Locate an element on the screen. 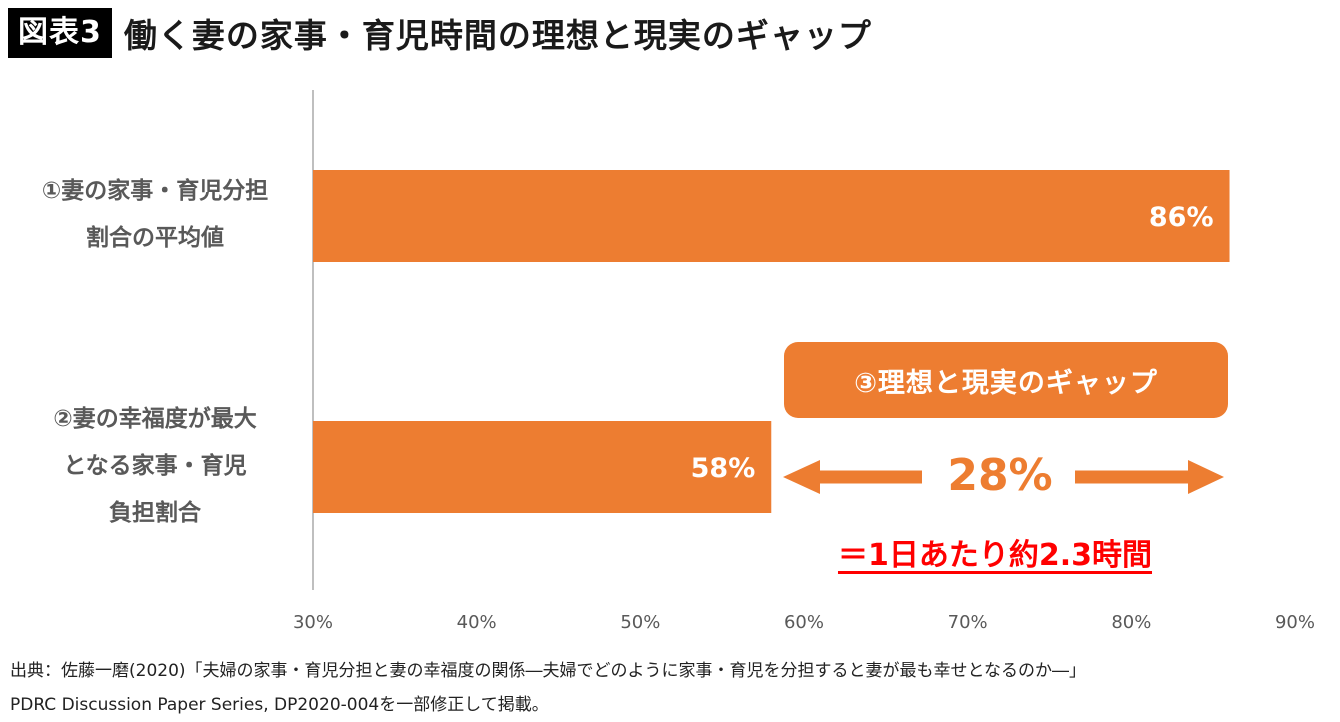  category-label-2: ②妻の幸福度が最大 となる家事・育児 負担割合 is located at coordinates (155, 466).